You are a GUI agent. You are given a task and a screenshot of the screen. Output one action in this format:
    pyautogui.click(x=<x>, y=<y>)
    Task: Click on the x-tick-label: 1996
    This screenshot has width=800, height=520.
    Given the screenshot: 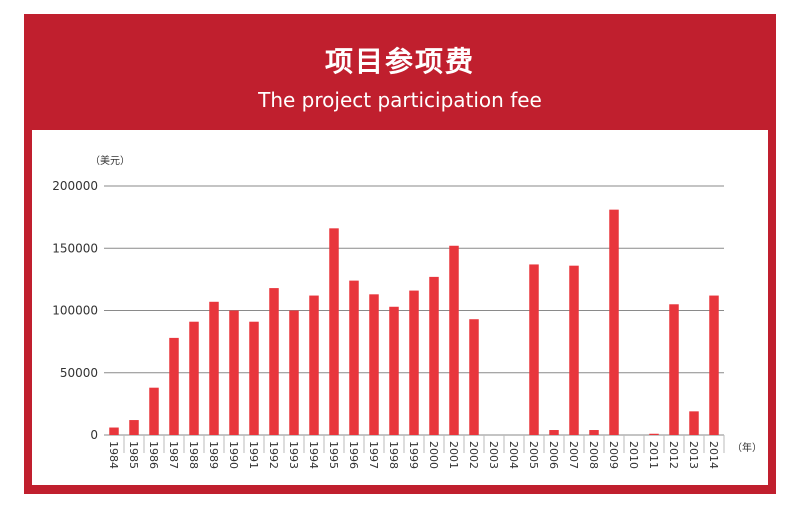 What is the action you would take?
    pyautogui.click(x=353, y=455)
    